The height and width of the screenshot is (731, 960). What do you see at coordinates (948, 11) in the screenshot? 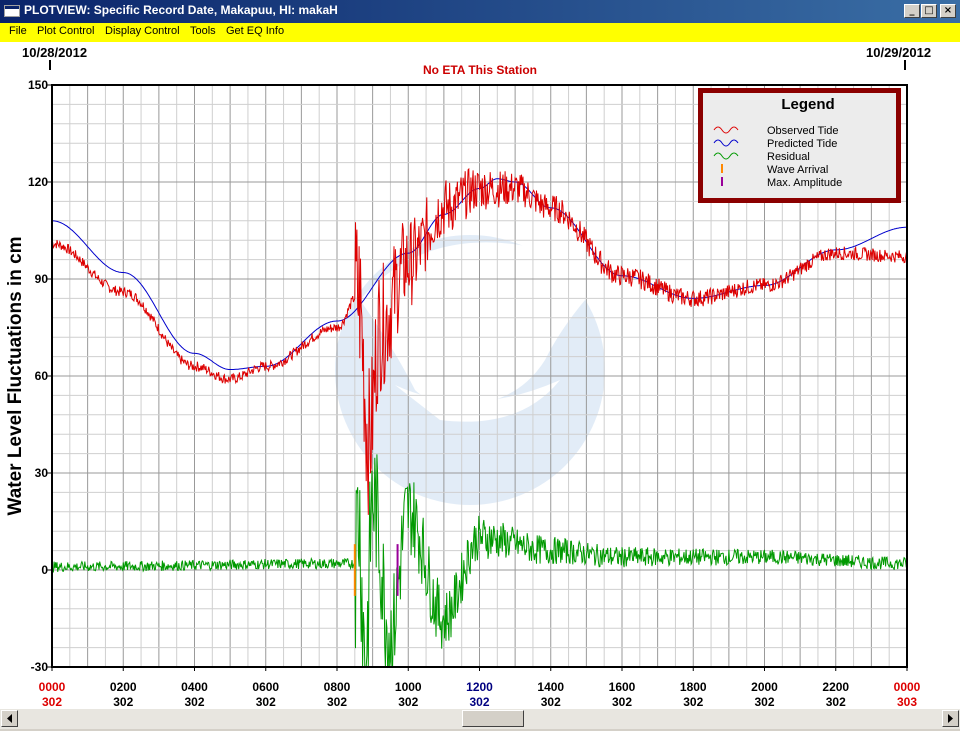
I see `close-button: ×` at bounding box center [948, 11].